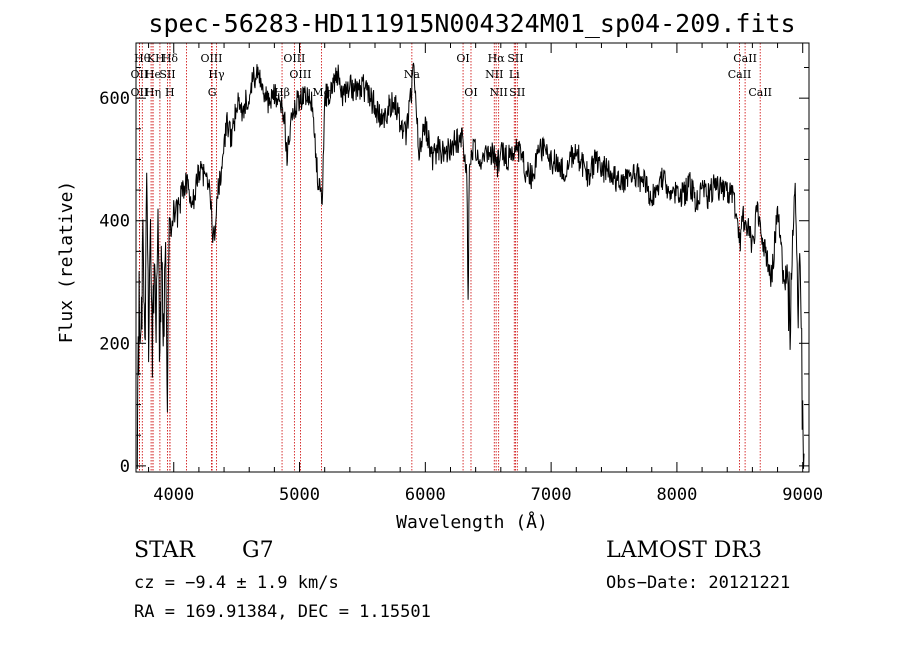 The width and height of the screenshot is (900, 649). What do you see at coordinates (472, 522) in the screenshot?
I see `x-axis-label: Wavelength (Å)` at bounding box center [472, 522].